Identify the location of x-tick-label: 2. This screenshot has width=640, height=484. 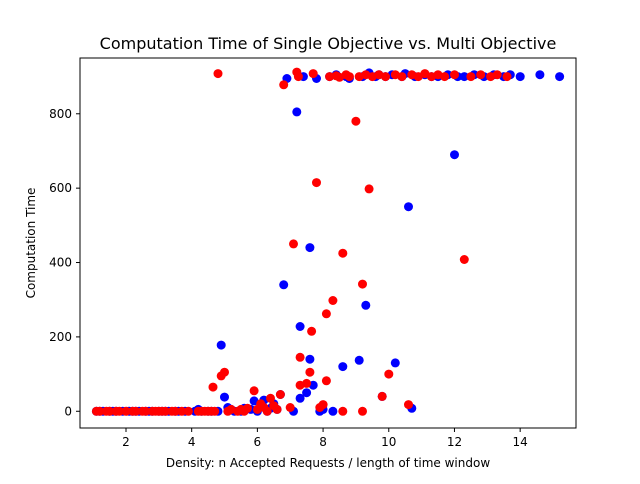
(126, 442).